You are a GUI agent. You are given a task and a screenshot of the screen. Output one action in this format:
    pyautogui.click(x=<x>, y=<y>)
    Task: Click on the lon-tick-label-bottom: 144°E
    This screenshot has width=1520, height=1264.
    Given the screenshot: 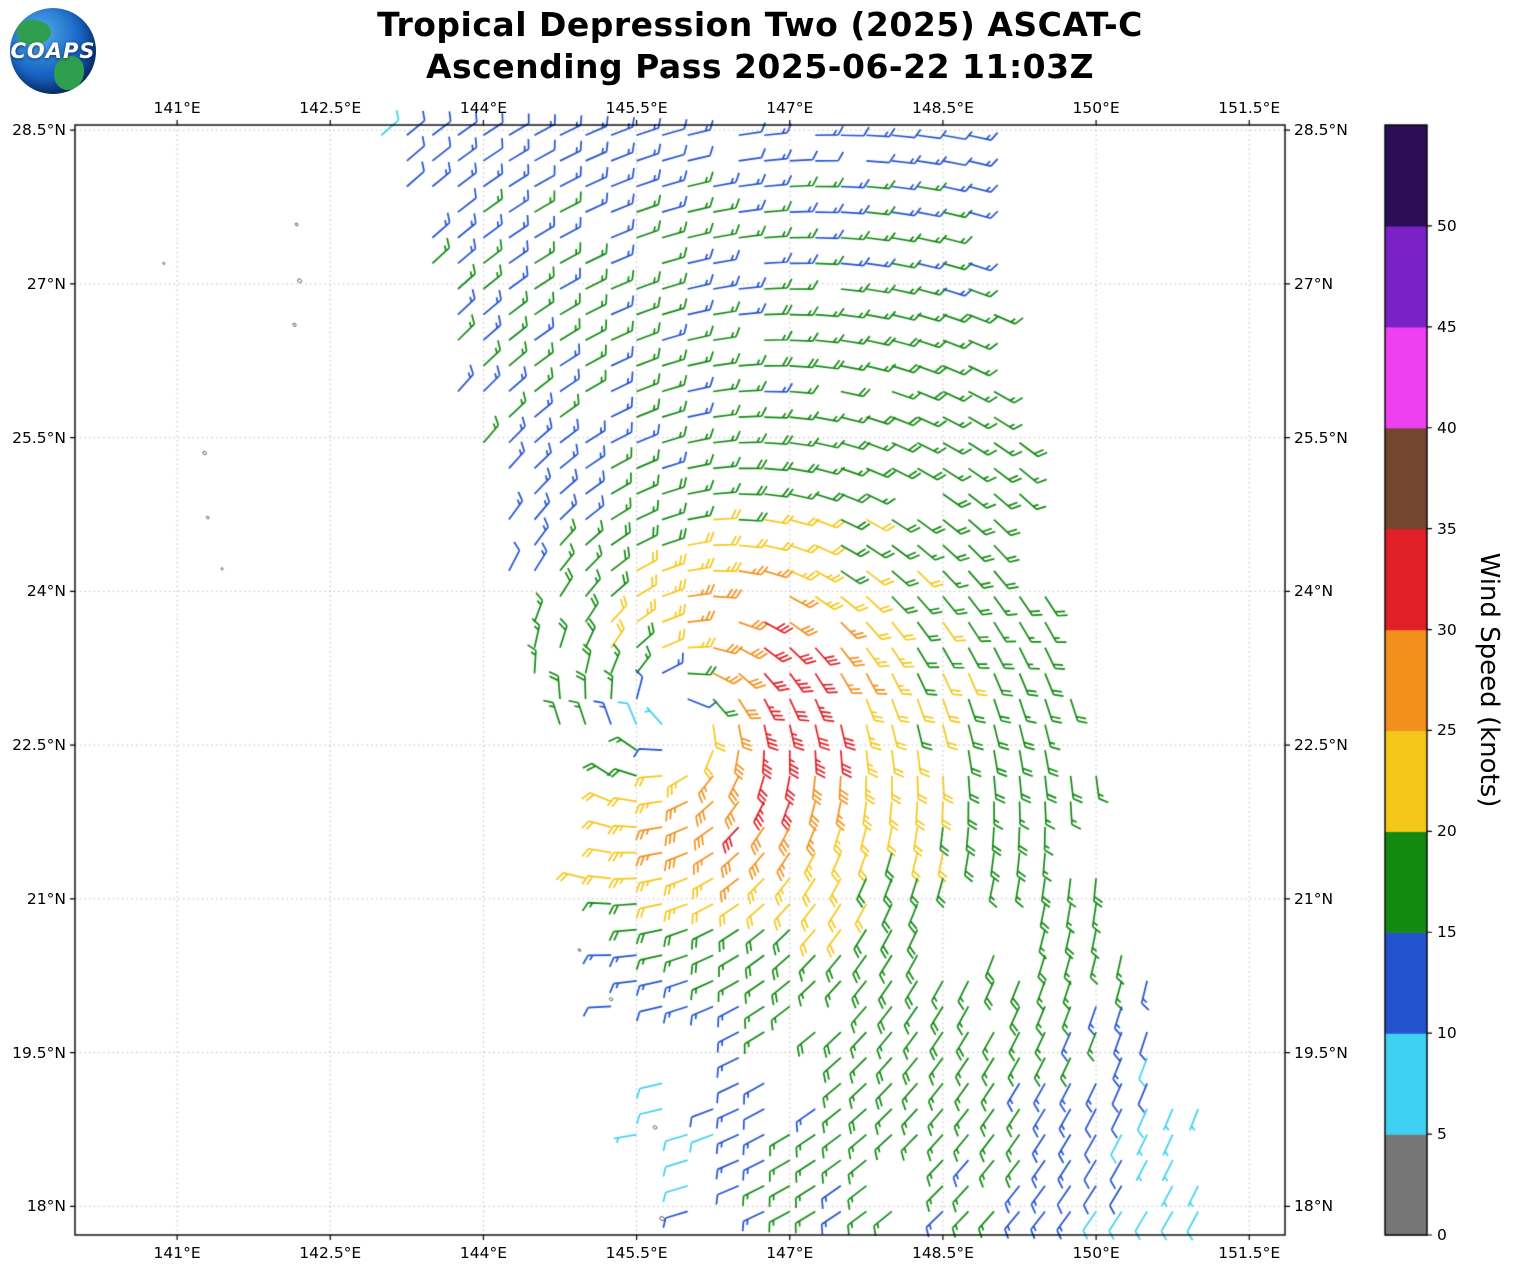 What is the action you would take?
    pyautogui.click(x=483, y=1253)
    